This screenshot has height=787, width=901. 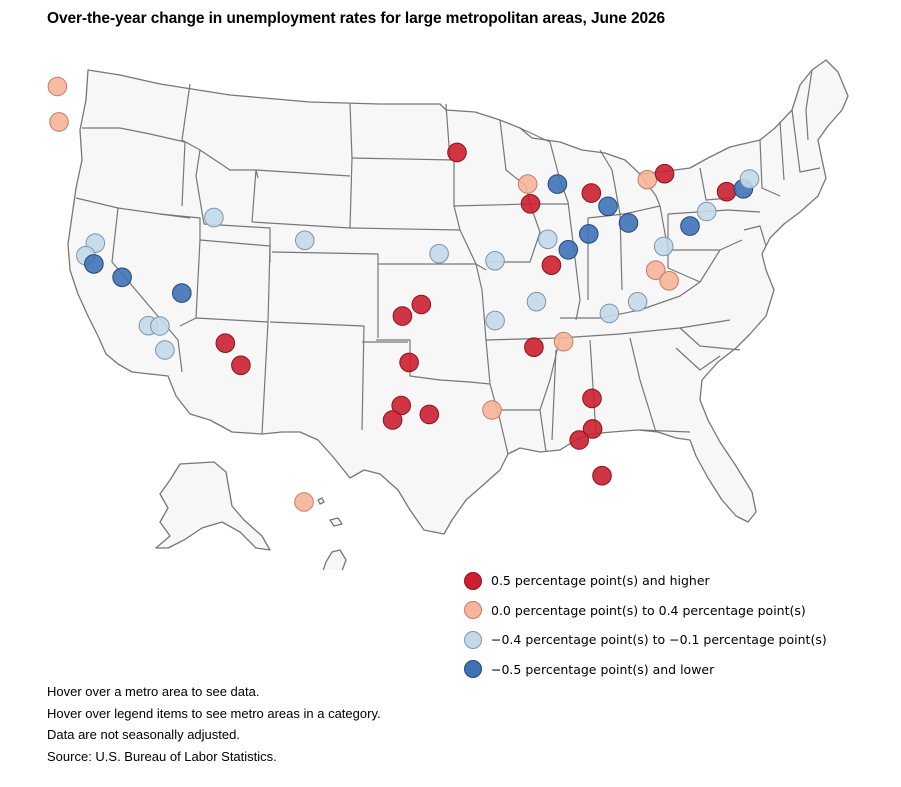 I want to click on legend-swatch-low-icon, so click(x=473, y=669).